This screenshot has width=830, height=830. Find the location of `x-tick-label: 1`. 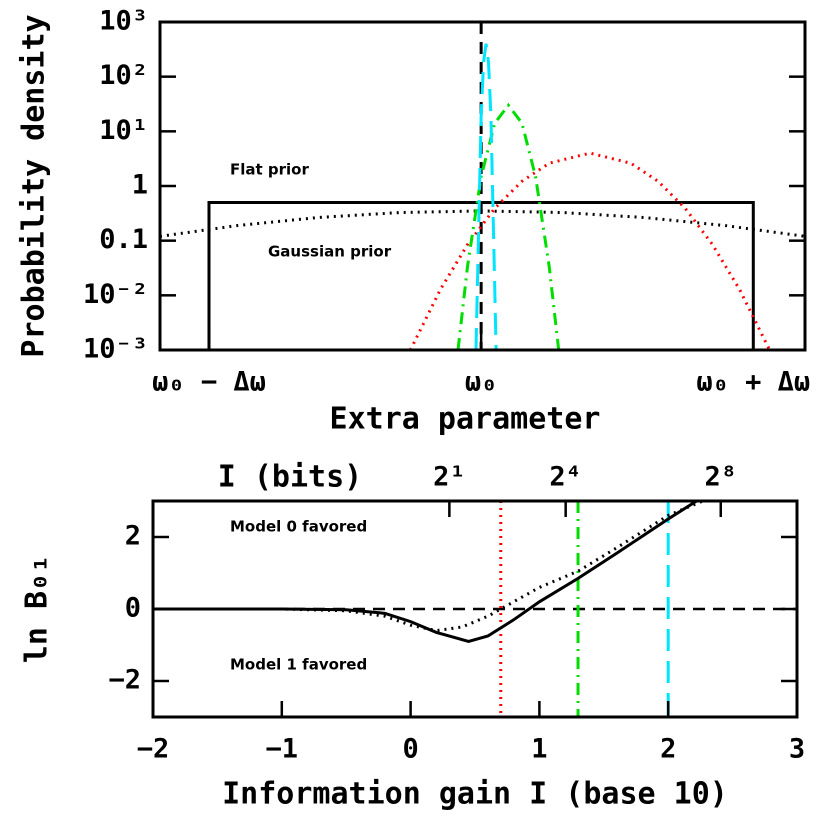

x-tick-label: 1 is located at coordinates (539, 749).